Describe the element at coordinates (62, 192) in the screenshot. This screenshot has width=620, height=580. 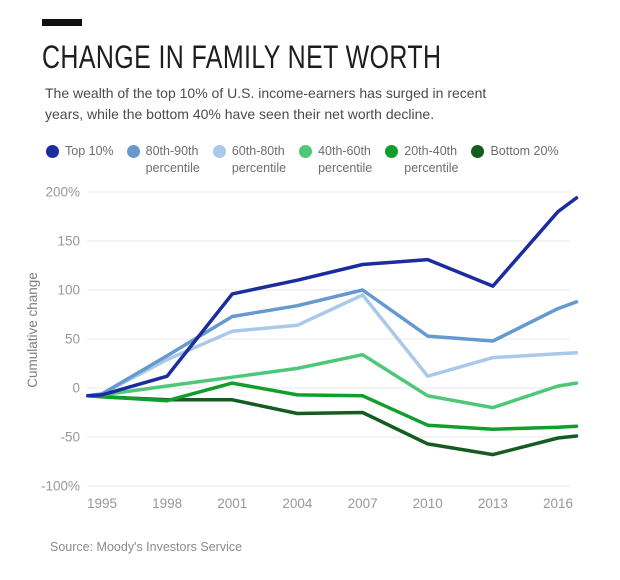
I see `y-tick-label: 200%` at that location.